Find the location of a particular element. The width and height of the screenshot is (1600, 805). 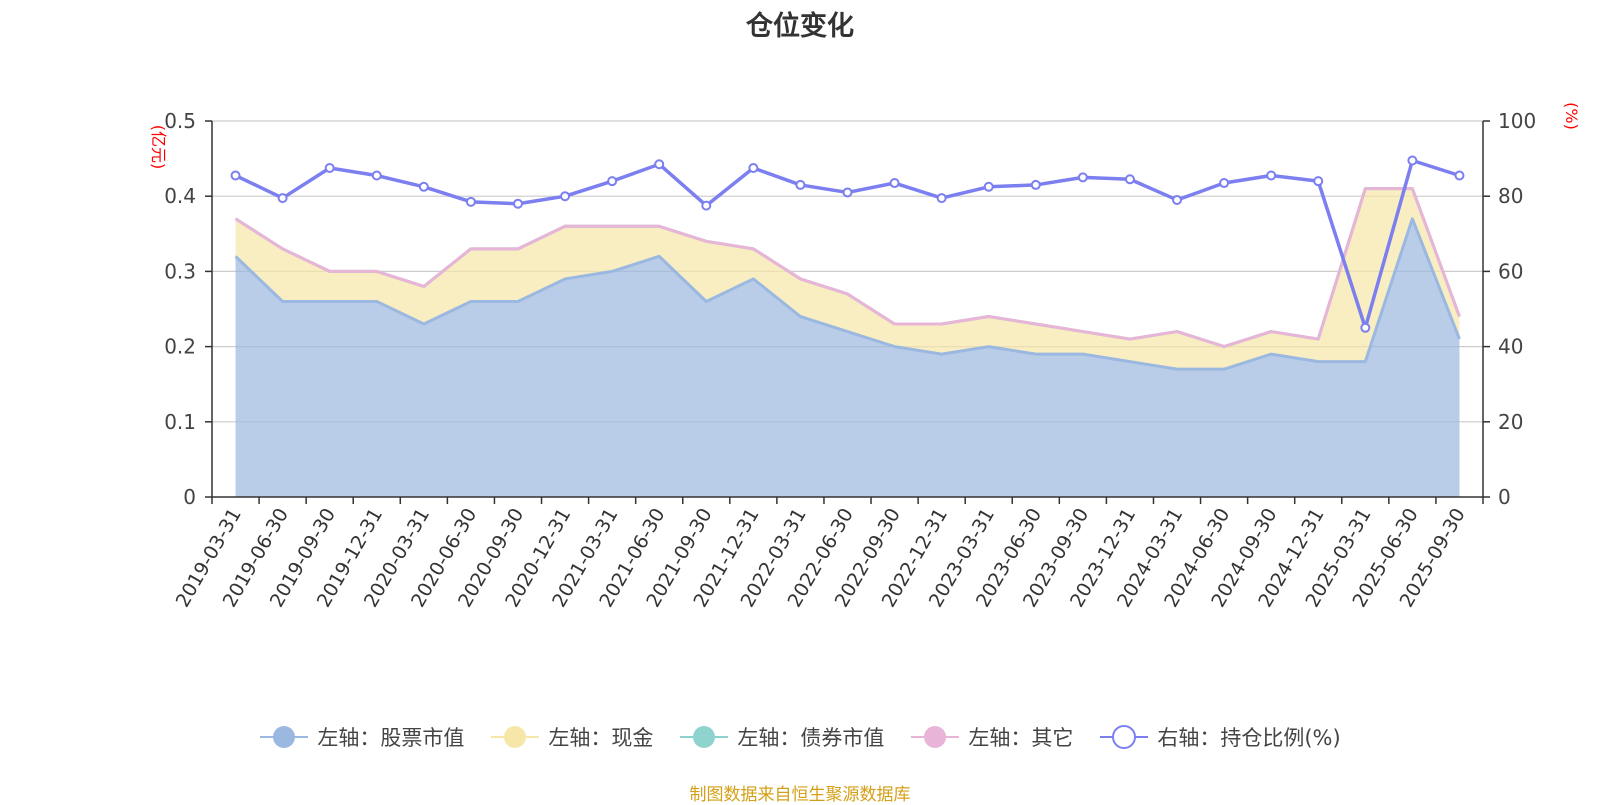

right-tick-label: 0 is located at coordinates (1504, 497).